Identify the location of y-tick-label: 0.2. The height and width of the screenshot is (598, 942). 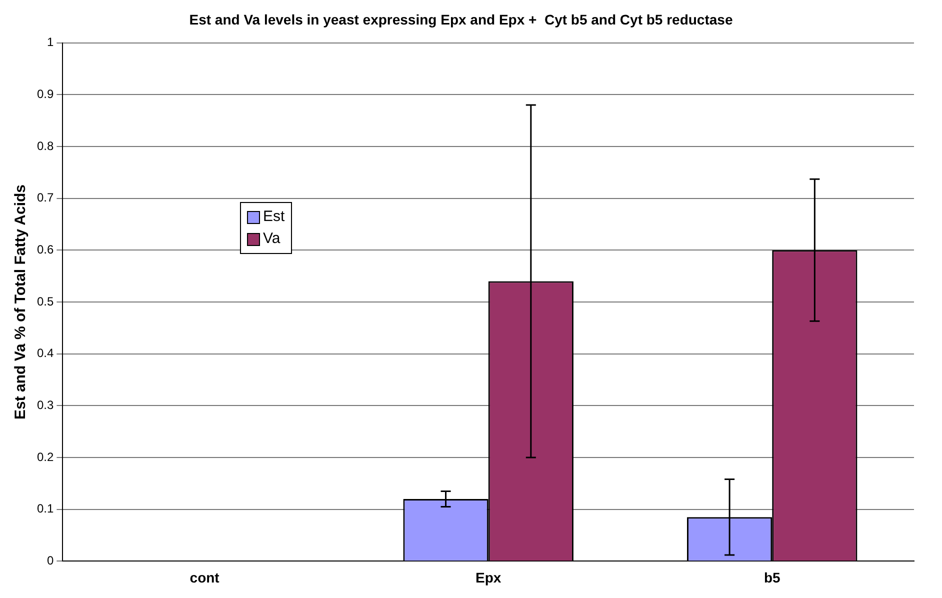
(45, 457).